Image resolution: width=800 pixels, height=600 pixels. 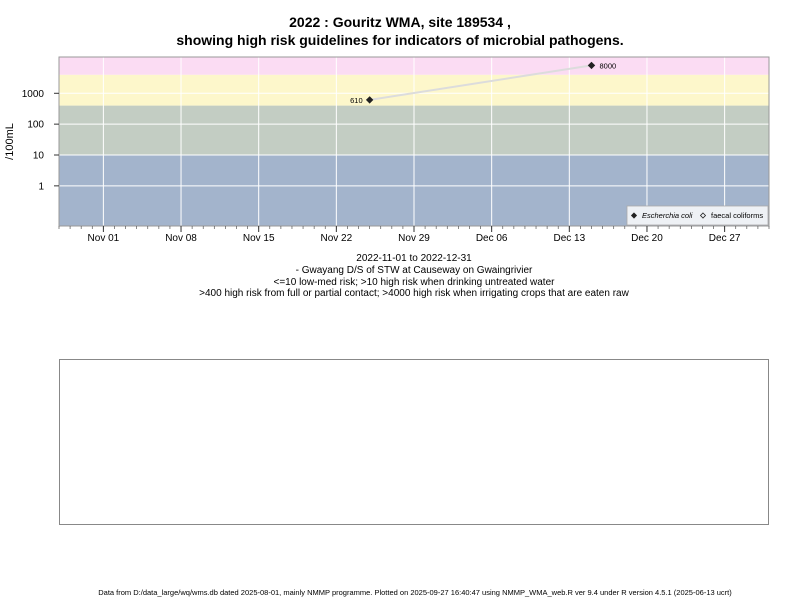 I want to click on x-tick-label: Dec 20, so click(x=647, y=238).